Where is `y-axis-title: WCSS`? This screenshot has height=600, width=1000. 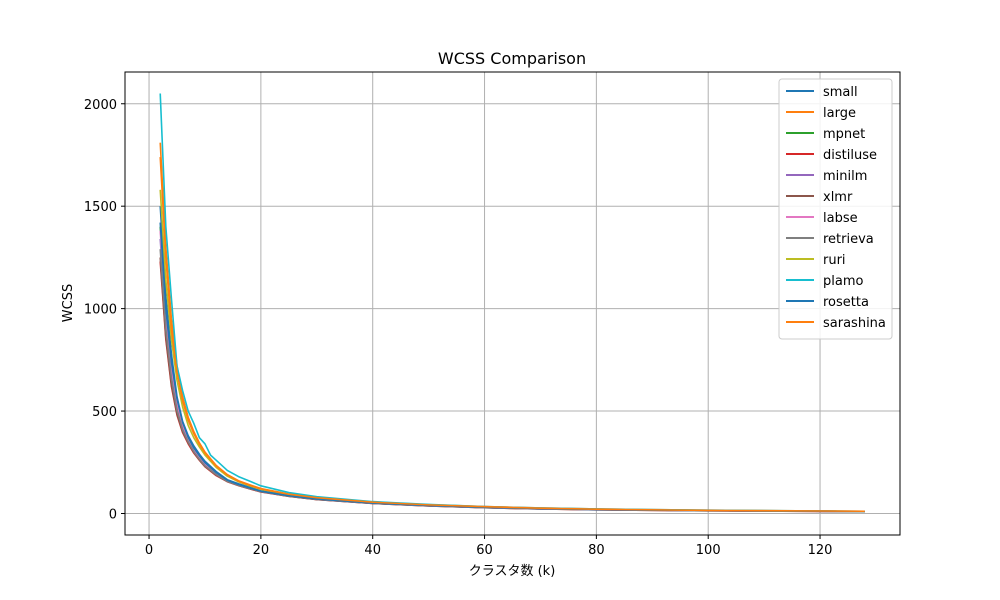
y-axis-title: WCSS is located at coordinates (68, 303).